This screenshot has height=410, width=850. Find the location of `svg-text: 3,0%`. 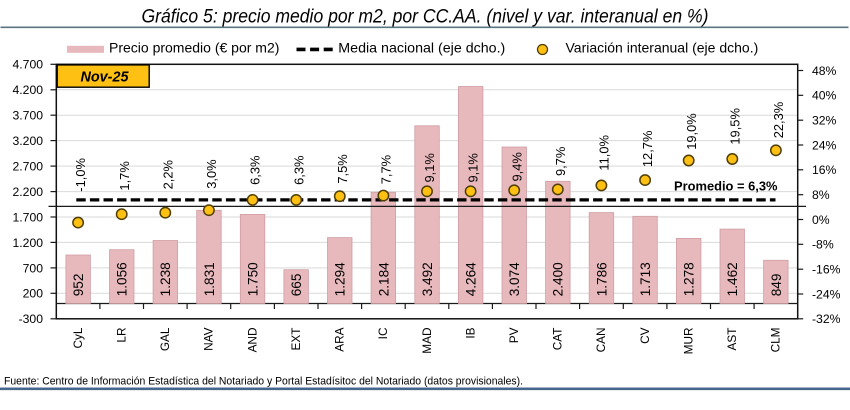

svg-text: 3,0% is located at coordinates (211, 173).